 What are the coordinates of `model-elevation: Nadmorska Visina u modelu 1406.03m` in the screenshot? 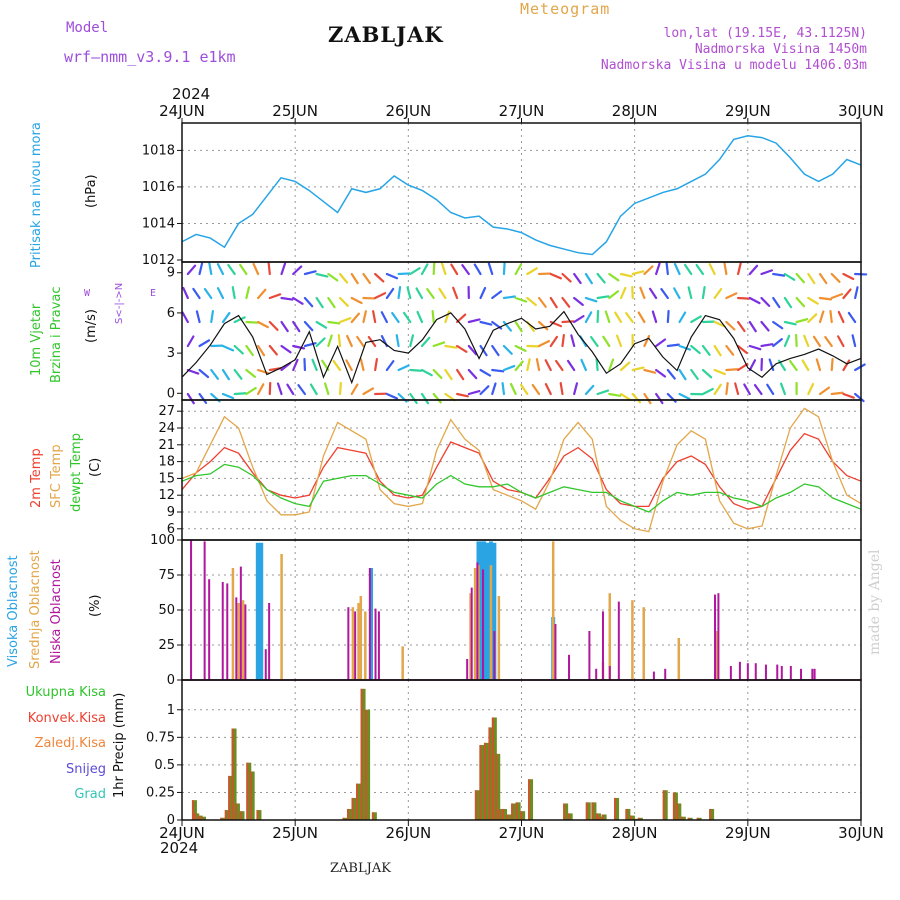 It's located at (733, 65).